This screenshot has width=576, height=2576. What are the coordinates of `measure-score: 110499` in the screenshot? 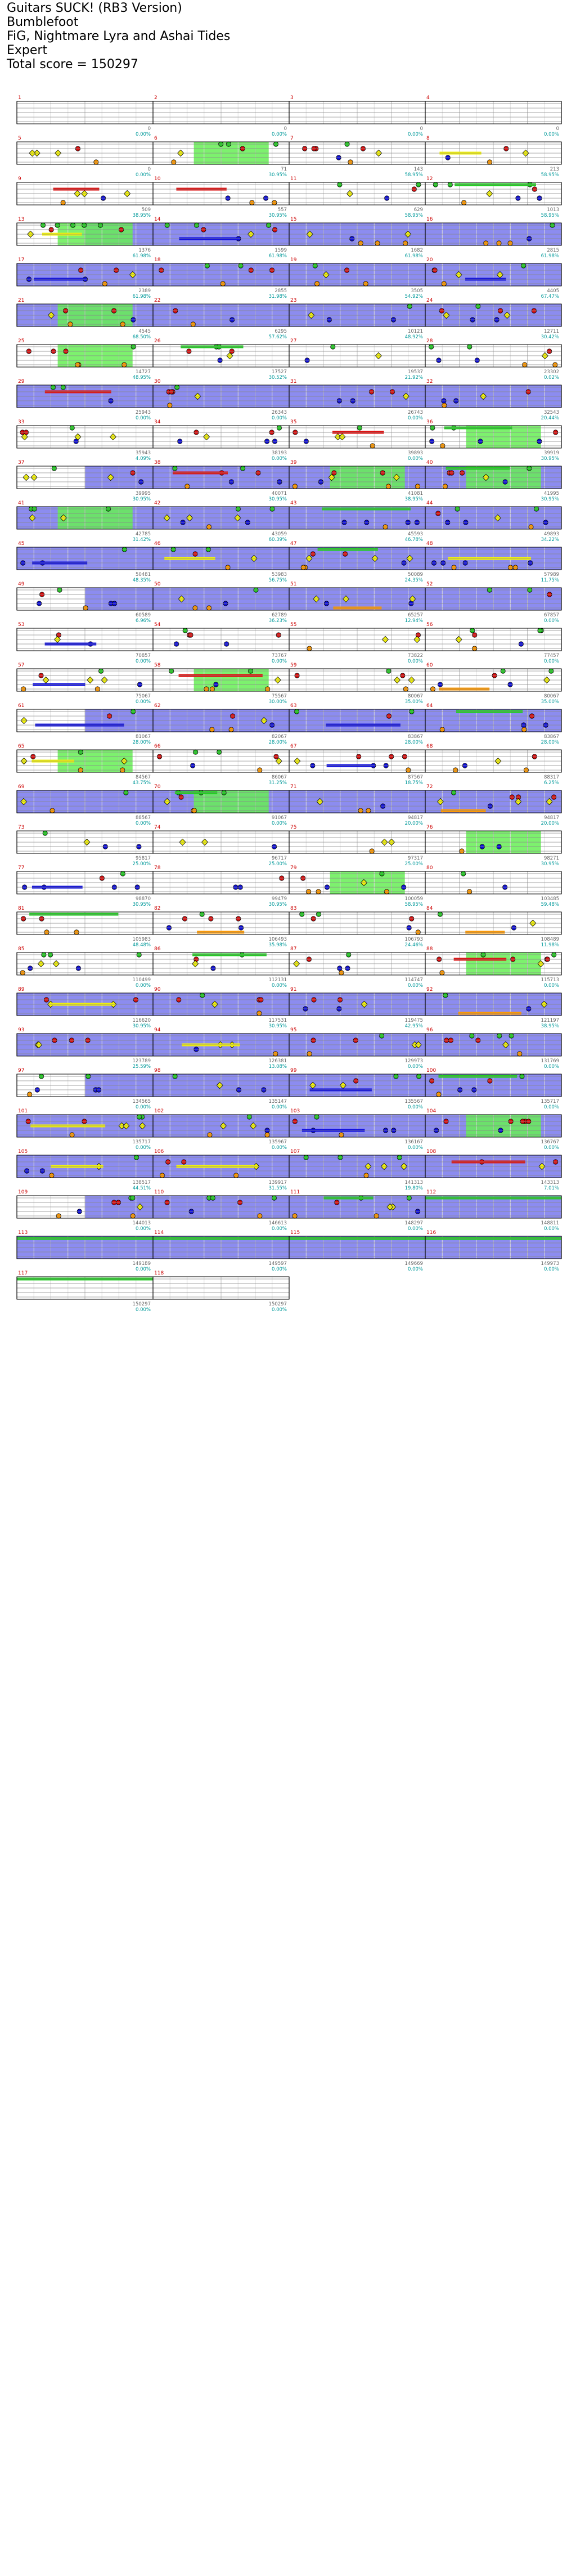 It's located at (142, 980).